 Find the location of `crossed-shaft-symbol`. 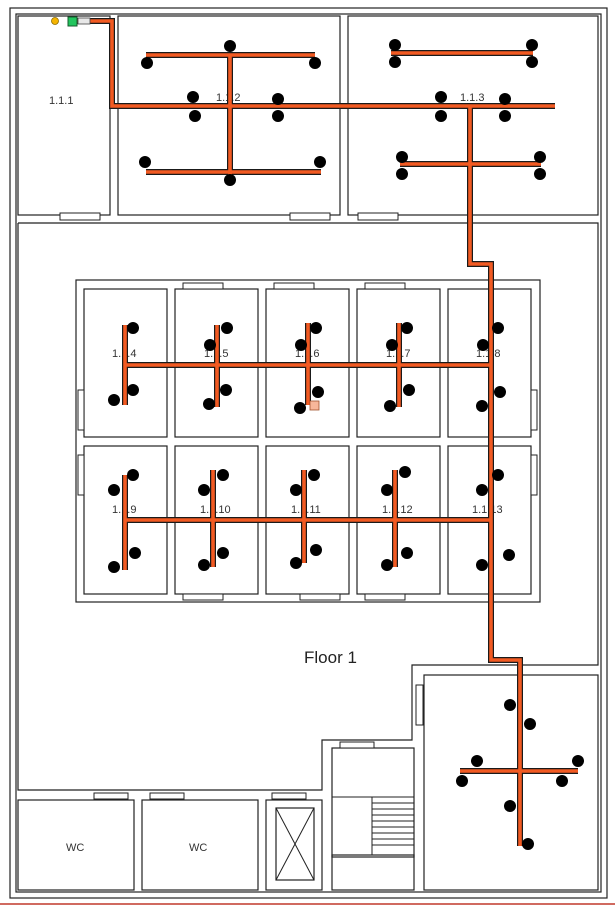

crossed-shaft-symbol is located at coordinates (295, 844).